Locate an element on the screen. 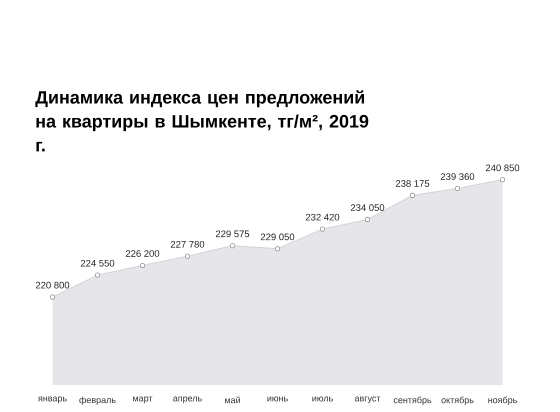  data-label: 240 850 is located at coordinates (503, 168).